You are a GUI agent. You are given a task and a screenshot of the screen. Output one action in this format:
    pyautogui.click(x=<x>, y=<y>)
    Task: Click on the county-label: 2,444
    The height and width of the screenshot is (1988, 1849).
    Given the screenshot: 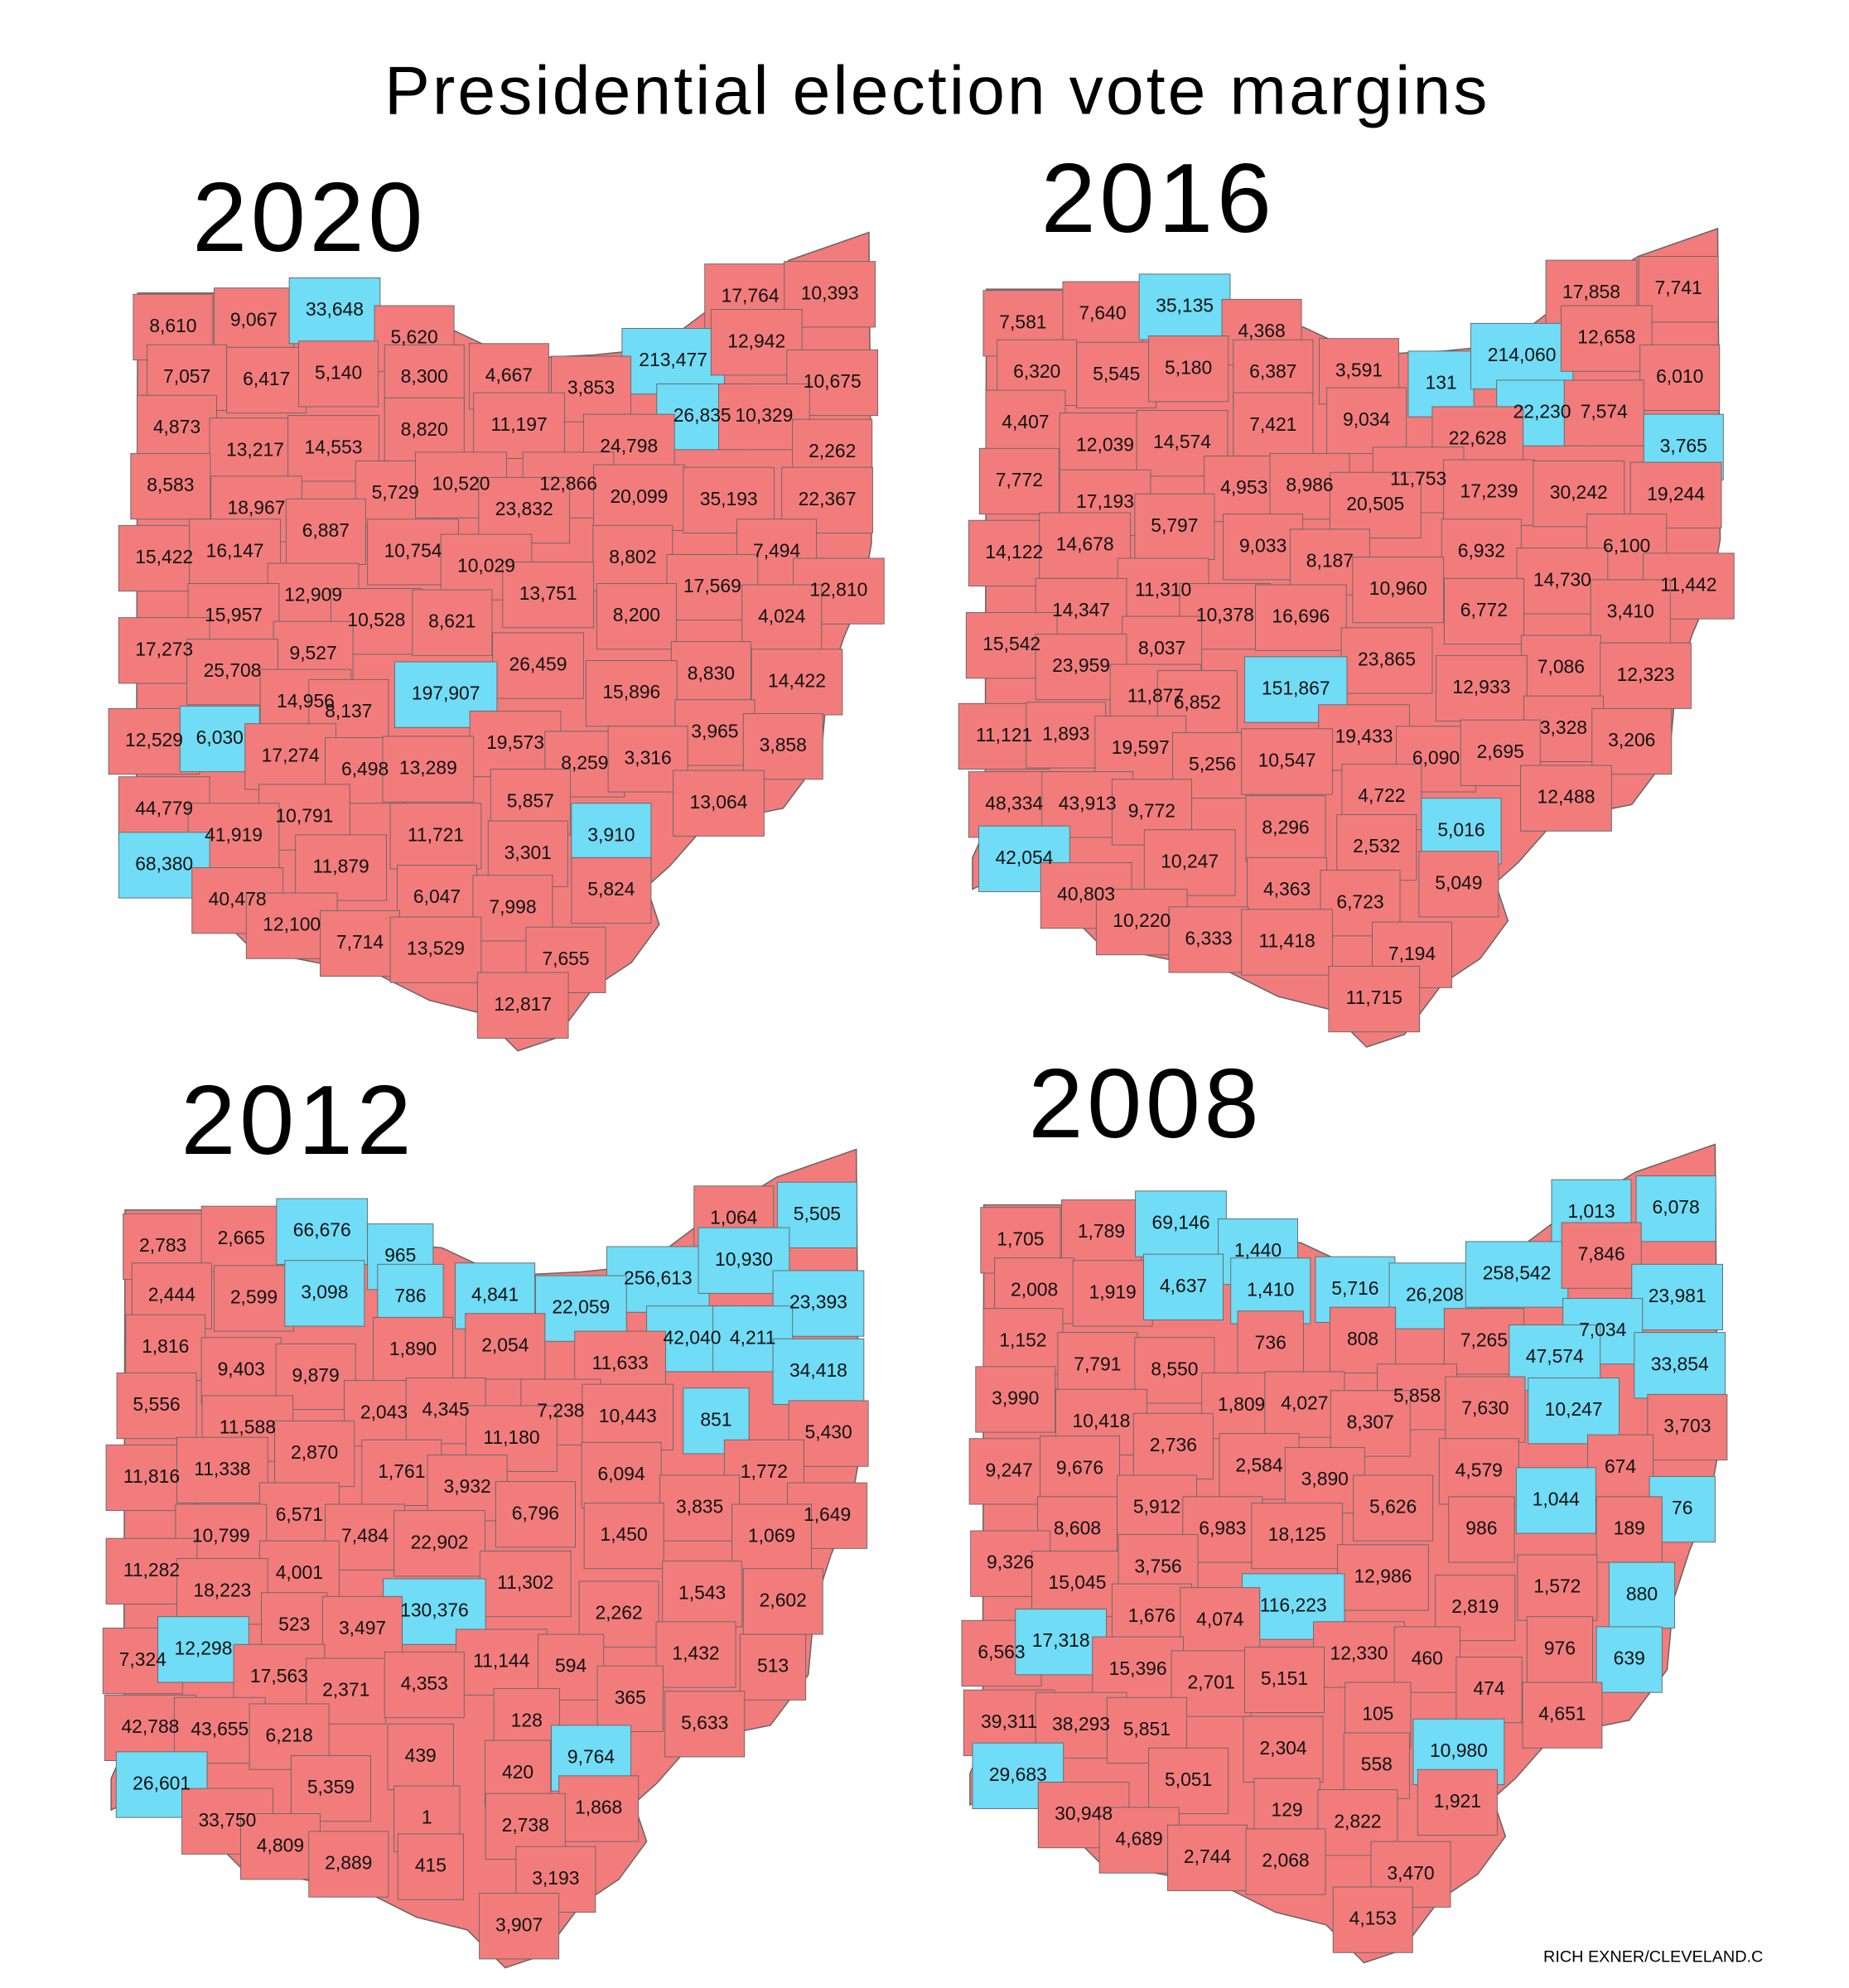 What is the action you would take?
    pyautogui.click(x=172, y=1294)
    